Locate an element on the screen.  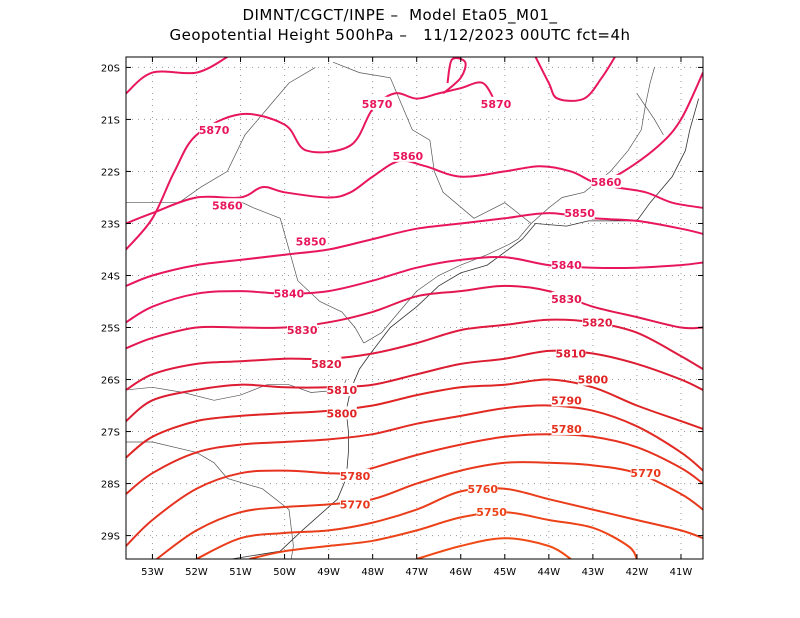
x-tick-label: 46W is located at coordinates (460, 572).